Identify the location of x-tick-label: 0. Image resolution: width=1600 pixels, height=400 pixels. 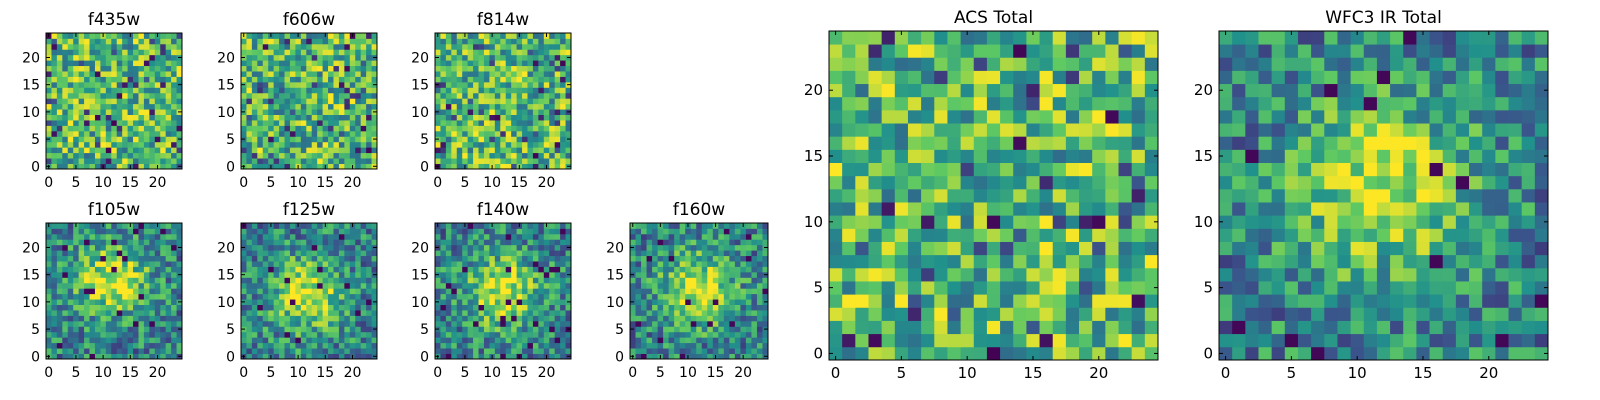
(243, 373).